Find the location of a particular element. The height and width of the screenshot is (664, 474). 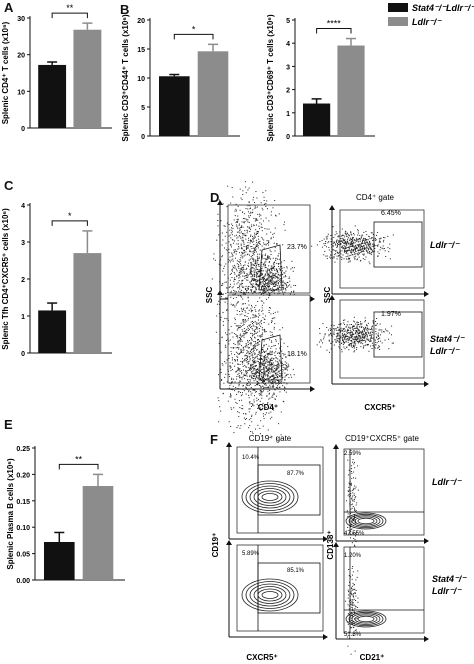

panel-label-e: E is located at coordinates (8, 424).